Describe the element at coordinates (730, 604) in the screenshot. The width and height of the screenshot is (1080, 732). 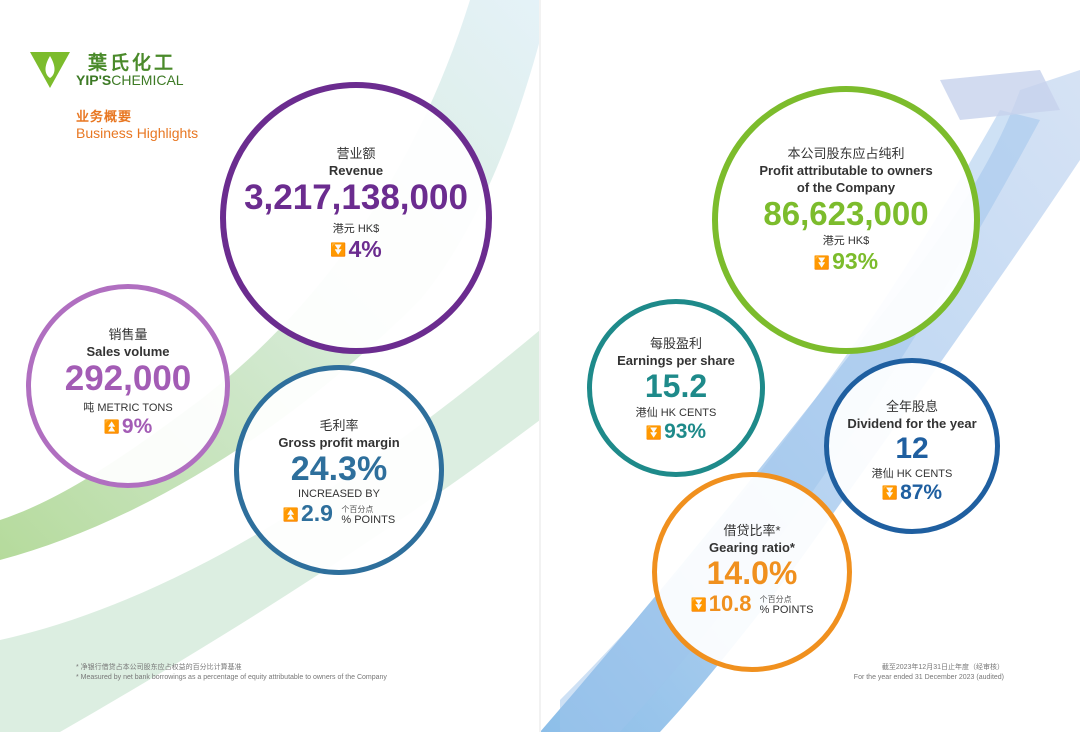
I see `gearing-change-value: 10.8` at that location.